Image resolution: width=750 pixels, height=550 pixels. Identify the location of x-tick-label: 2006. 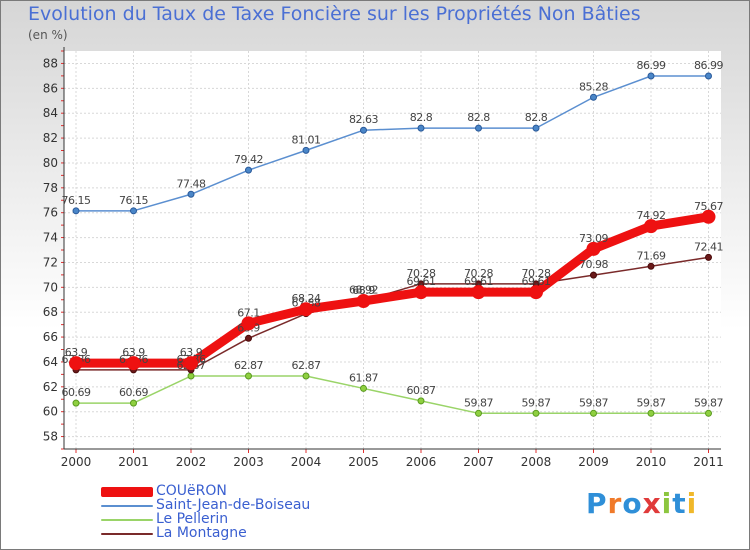
(421, 462).